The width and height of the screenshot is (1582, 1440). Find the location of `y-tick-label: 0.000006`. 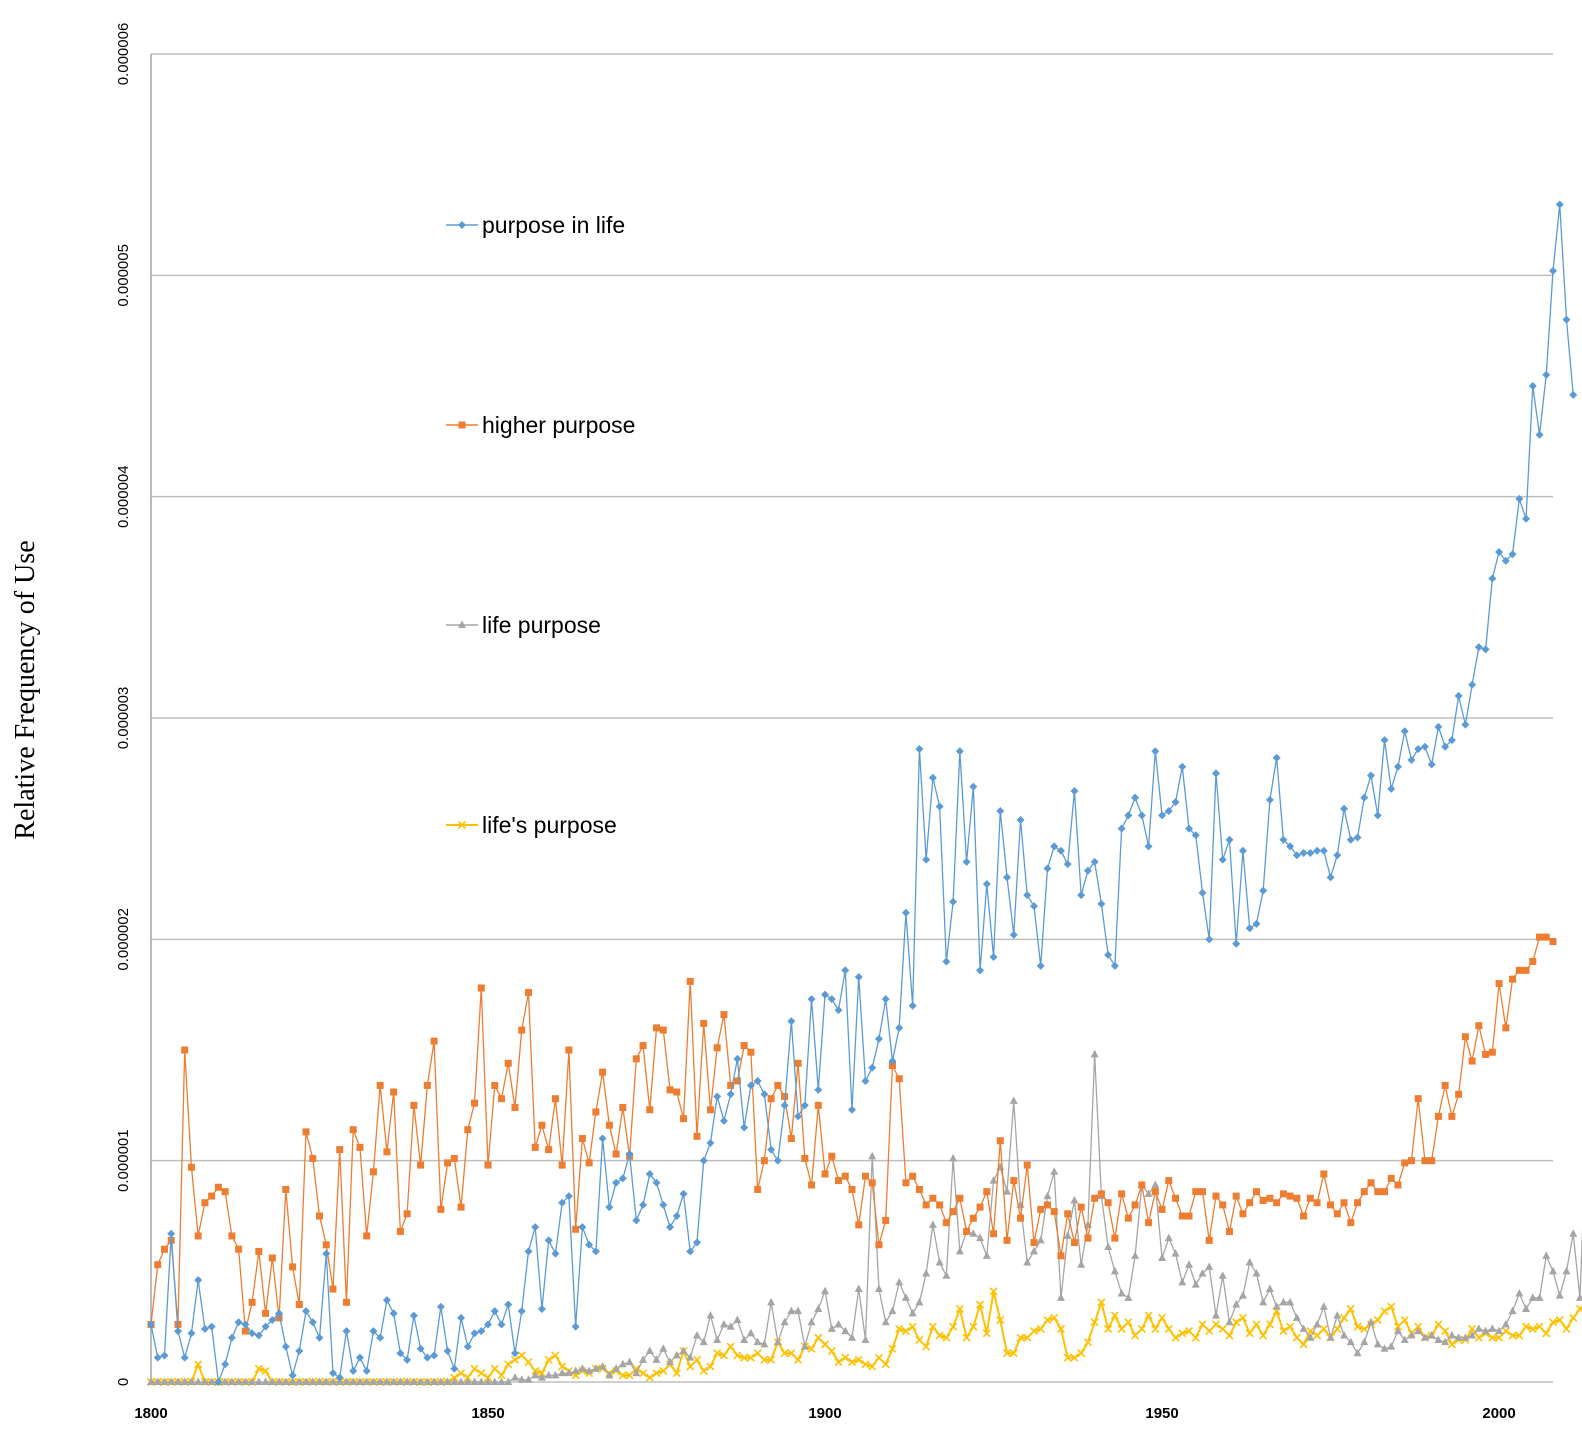

y-tick-label: 0.000006 is located at coordinates (123, 54).